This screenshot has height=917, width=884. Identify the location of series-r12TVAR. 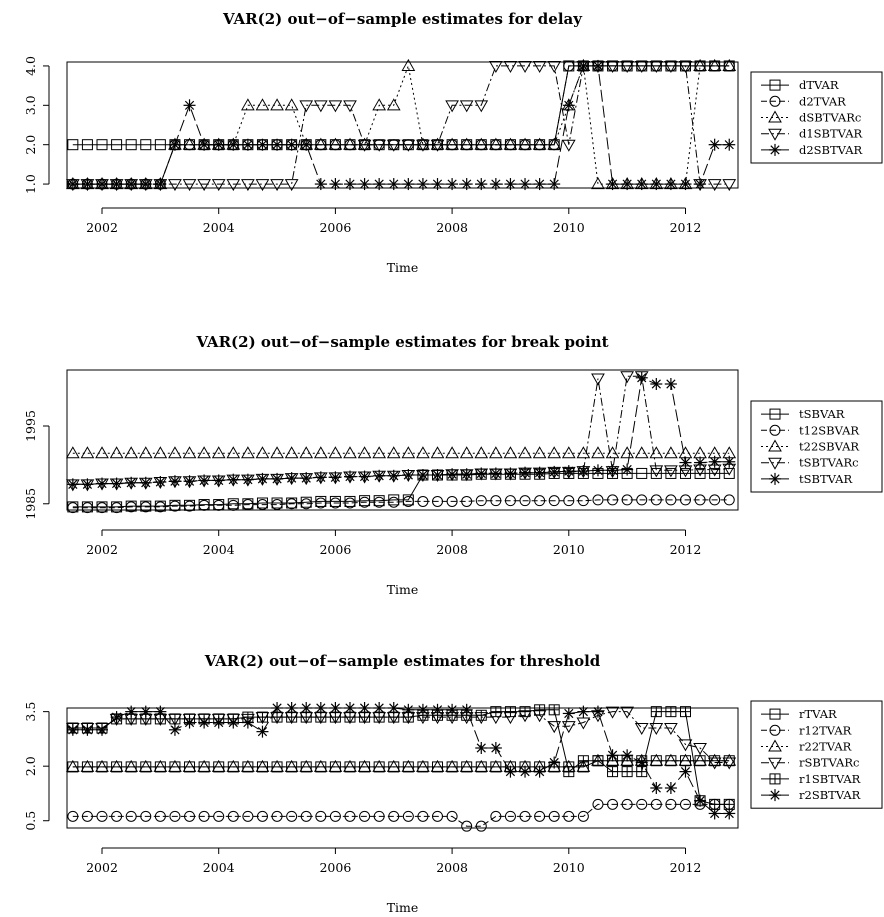
(401, 815).